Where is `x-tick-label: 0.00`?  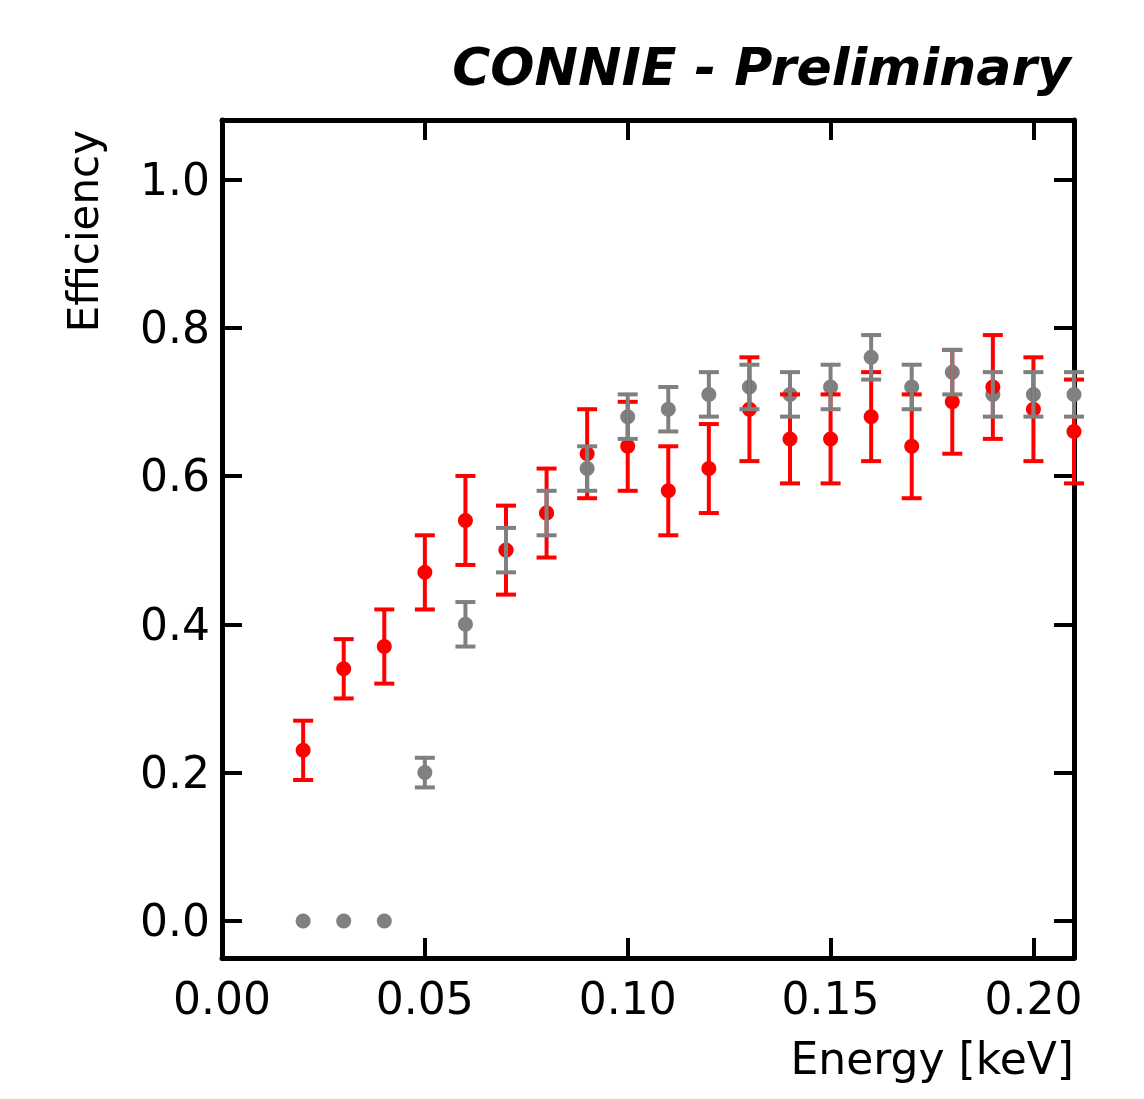
x-tick-label: 0.00 is located at coordinates (222, 998).